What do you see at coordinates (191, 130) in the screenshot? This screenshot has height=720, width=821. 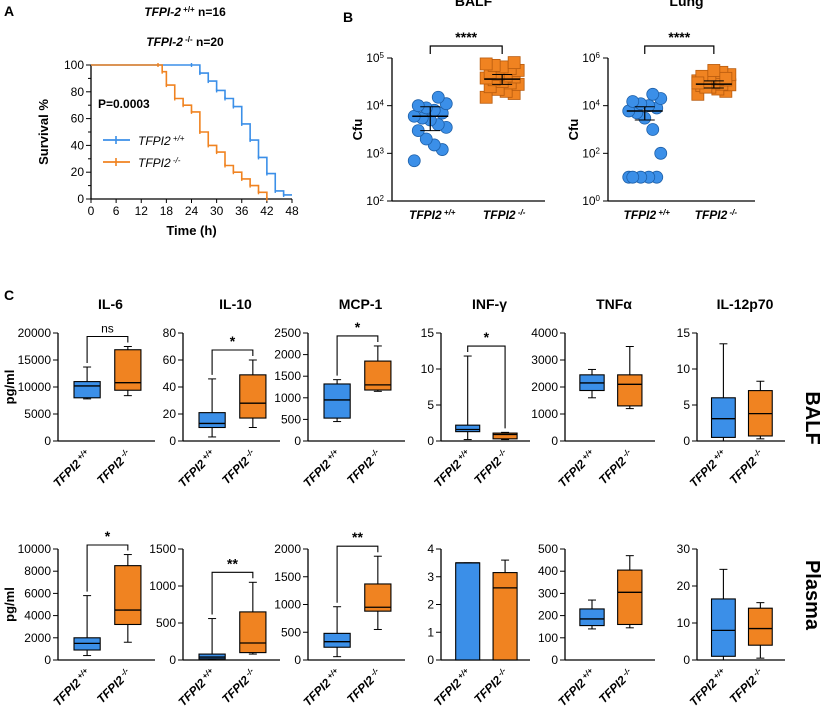 I see `survival-curve-wt` at bounding box center [191, 130].